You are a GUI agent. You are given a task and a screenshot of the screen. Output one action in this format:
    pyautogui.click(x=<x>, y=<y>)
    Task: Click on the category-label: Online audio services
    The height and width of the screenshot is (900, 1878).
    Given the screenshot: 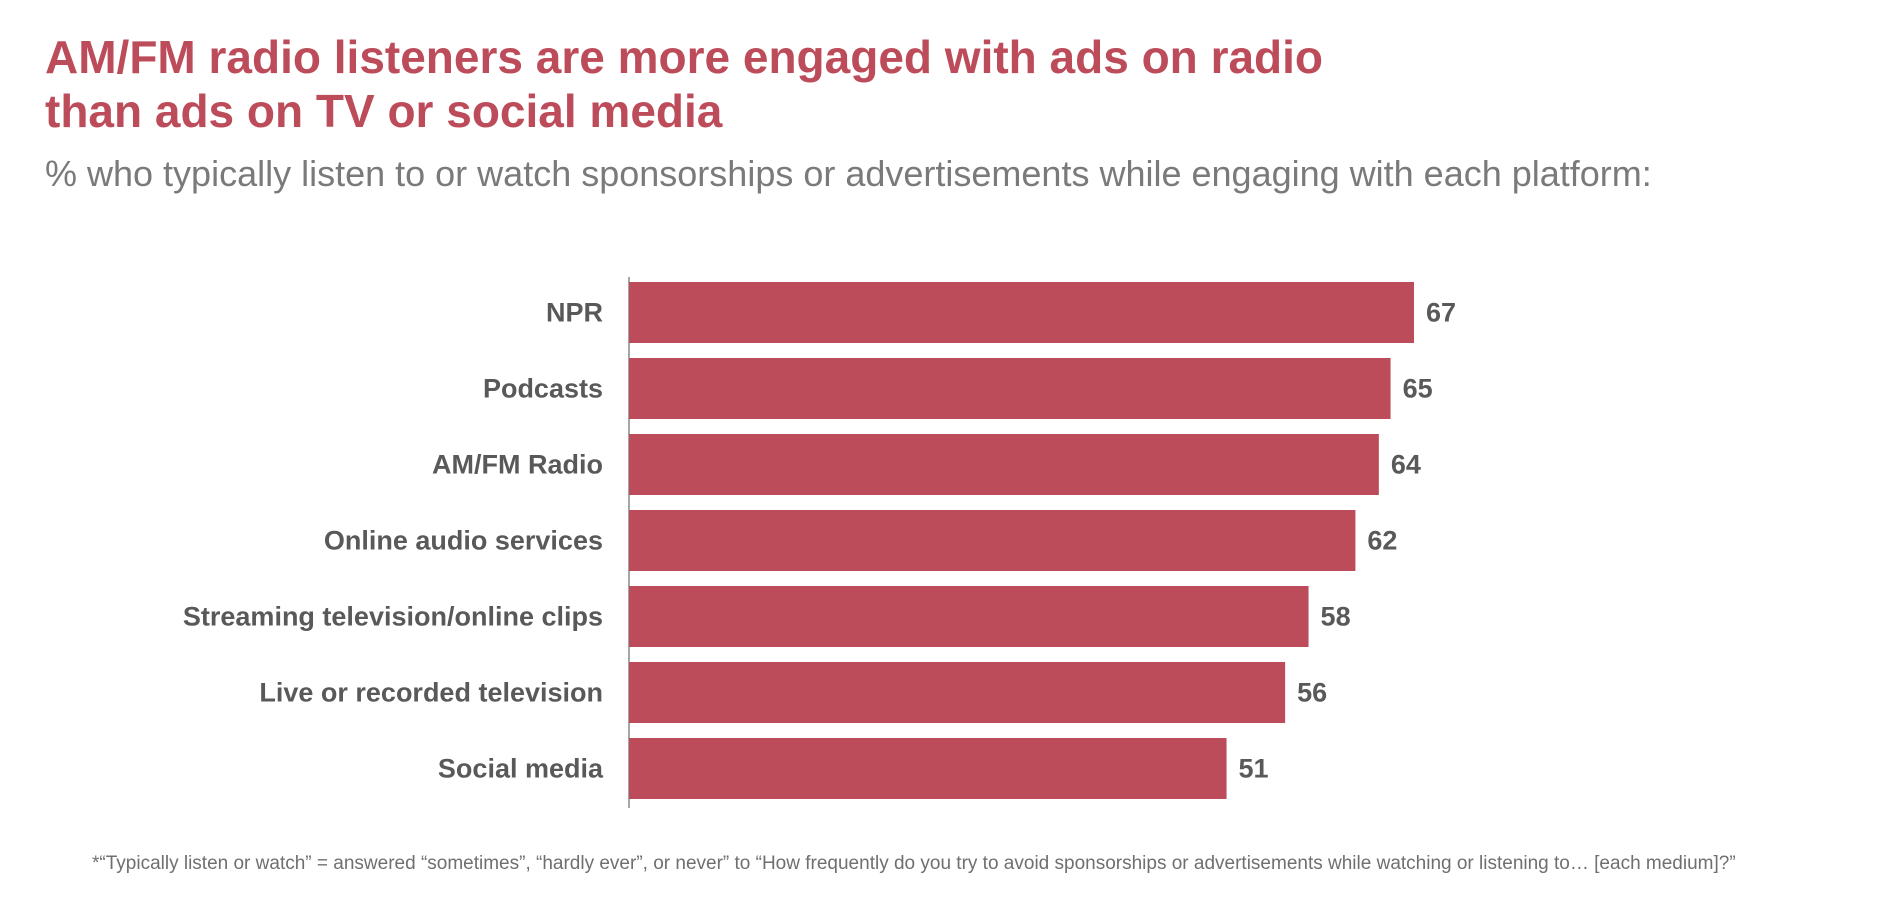 What is the action you would take?
    pyautogui.click(x=463, y=541)
    